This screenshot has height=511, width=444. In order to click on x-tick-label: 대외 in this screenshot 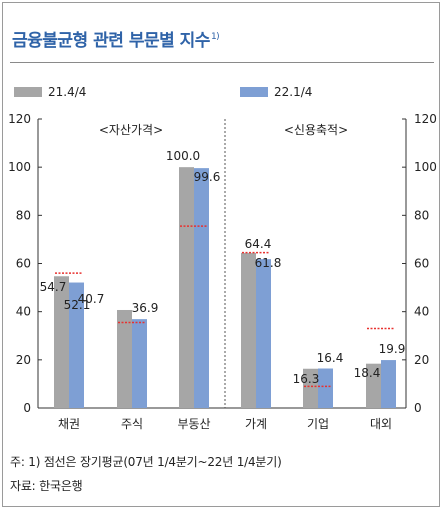, I will do `click(381, 424)`.